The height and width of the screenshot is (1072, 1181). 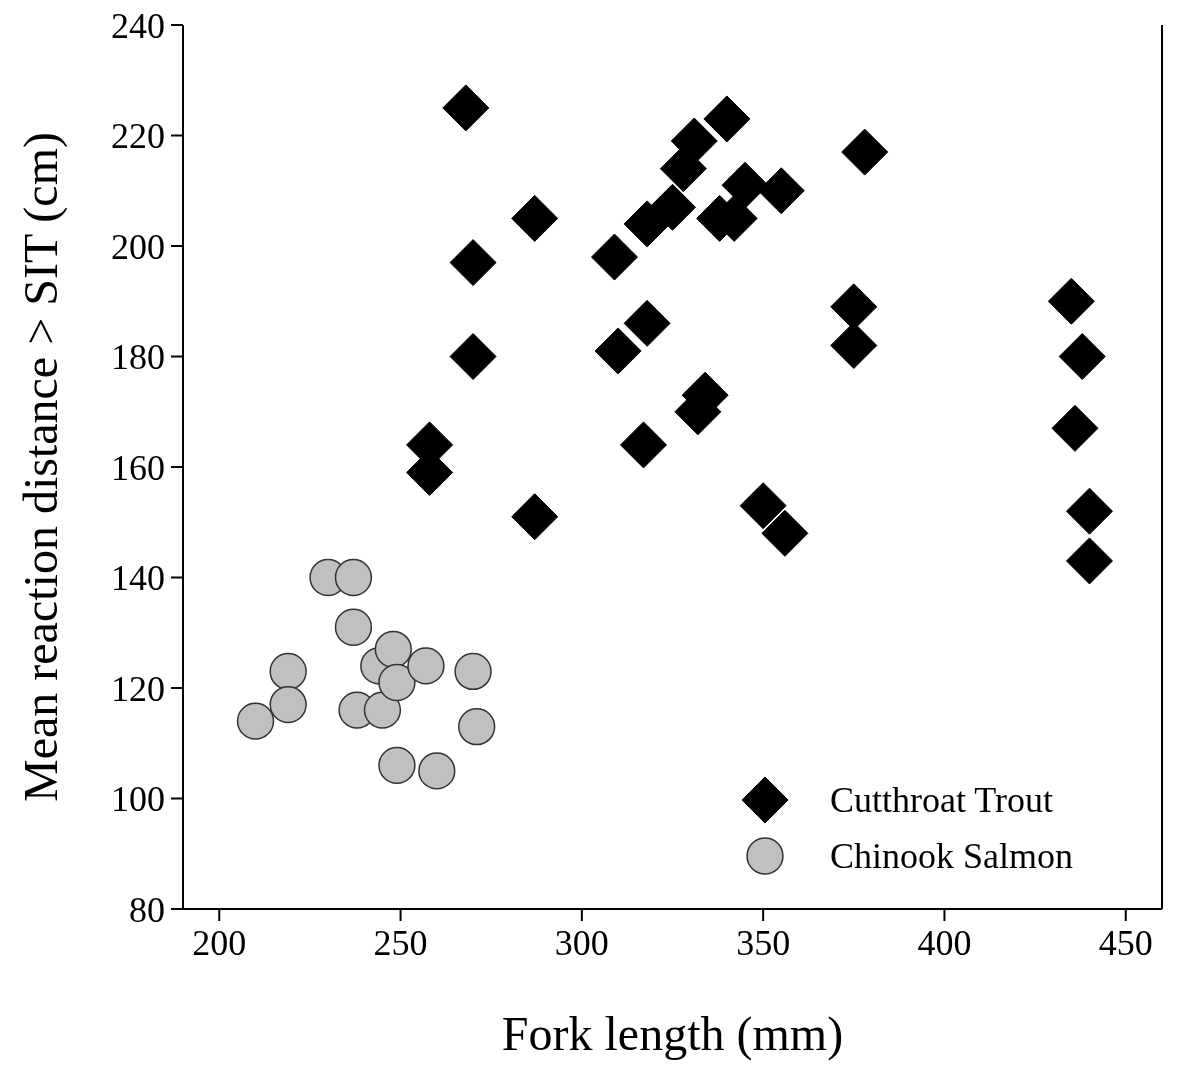 What do you see at coordinates (944, 942) in the screenshot?
I see `x-tick-label: 400` at bounding box center [944, 942].